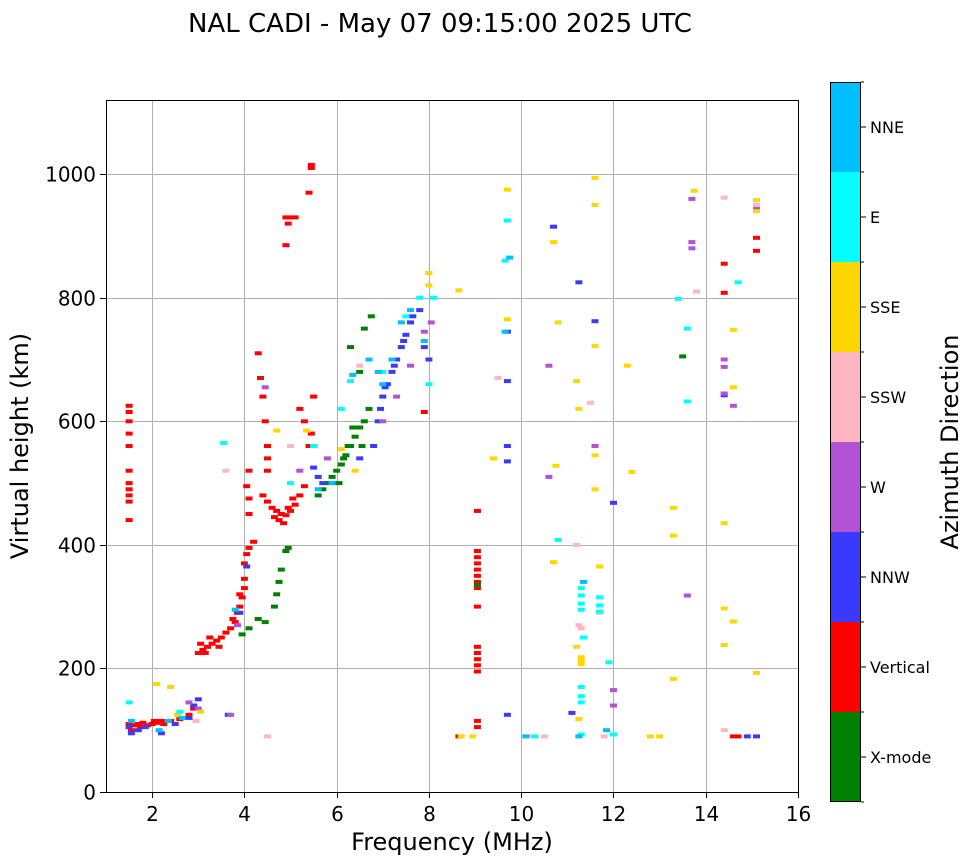  What do you see at coordinates (429, 814) in the screenshot?
I see `x-tick-label: 8` at bounding box center [429, 814].